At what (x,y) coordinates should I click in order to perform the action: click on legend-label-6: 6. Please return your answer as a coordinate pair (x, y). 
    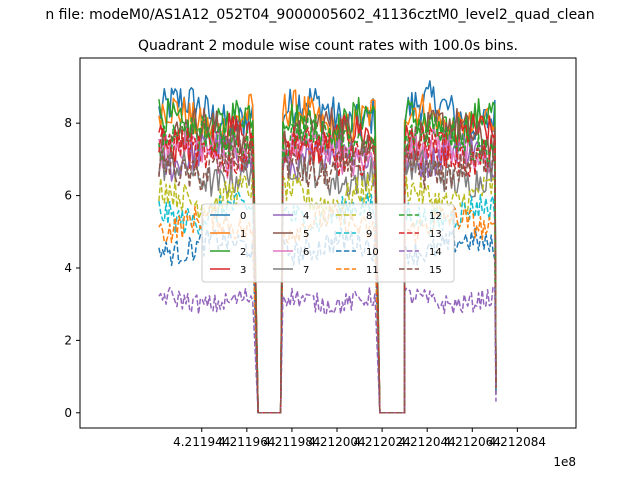
    Looking at the image, I should click on (306, 252).